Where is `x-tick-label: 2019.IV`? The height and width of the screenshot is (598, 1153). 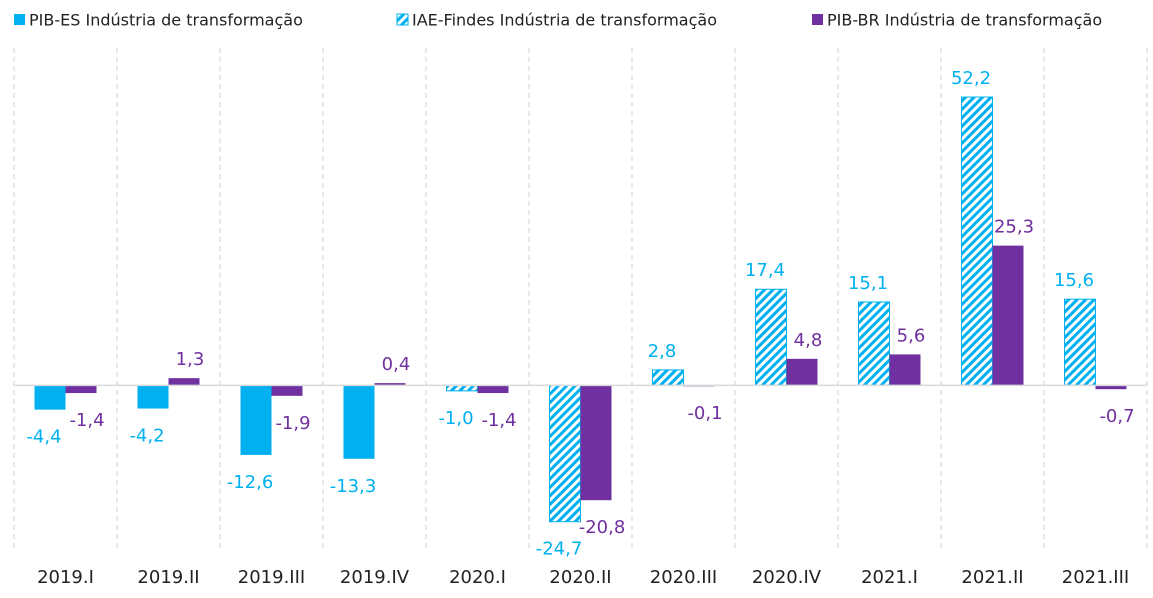 x-tick-label: 2019.IV is located at coordinates (375, 577).